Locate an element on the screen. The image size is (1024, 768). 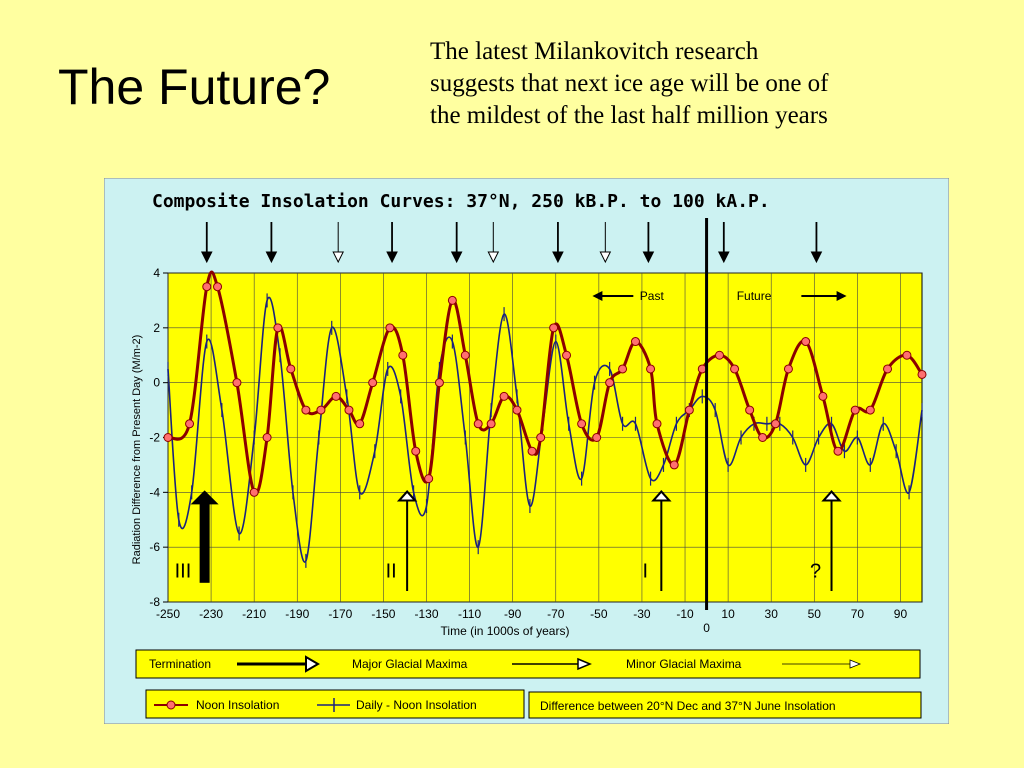
legend-minor-arrowhead is located at coordinates (855, 664).